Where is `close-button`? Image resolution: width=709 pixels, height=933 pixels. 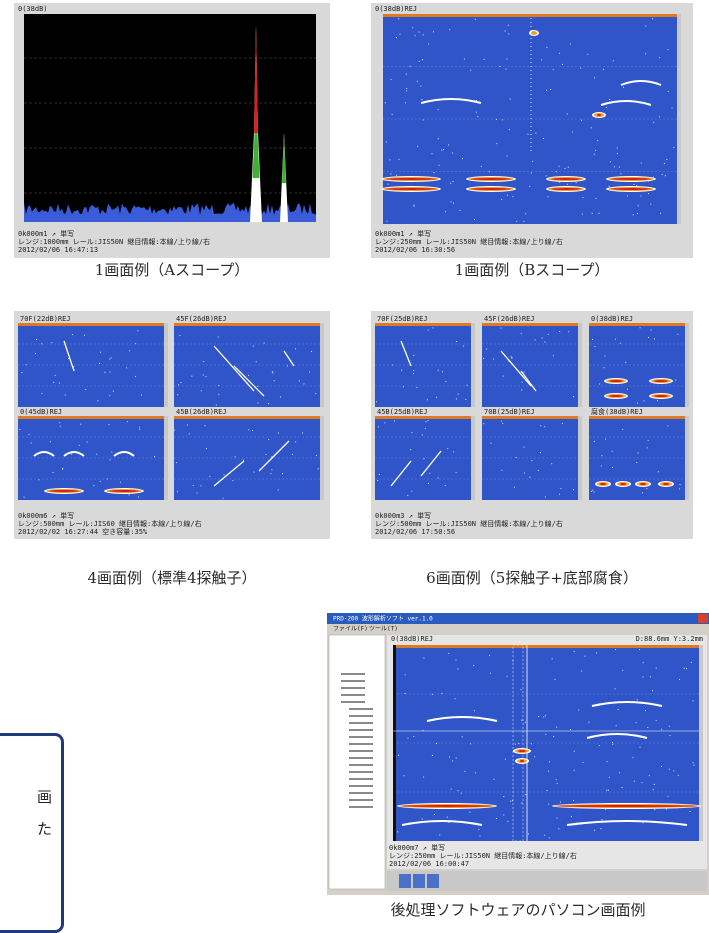
close-button is located at coordinates (703, 618).